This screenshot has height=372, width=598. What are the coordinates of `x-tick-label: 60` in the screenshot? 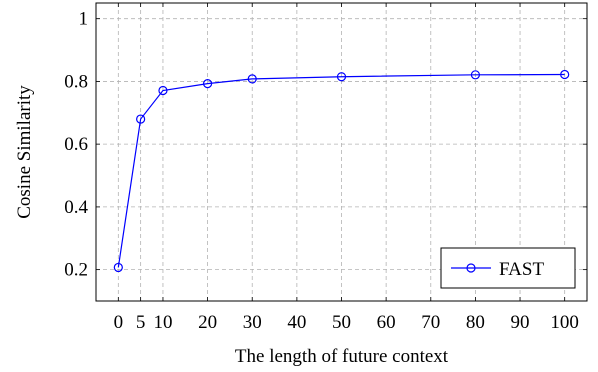 It's located at (386, 322).